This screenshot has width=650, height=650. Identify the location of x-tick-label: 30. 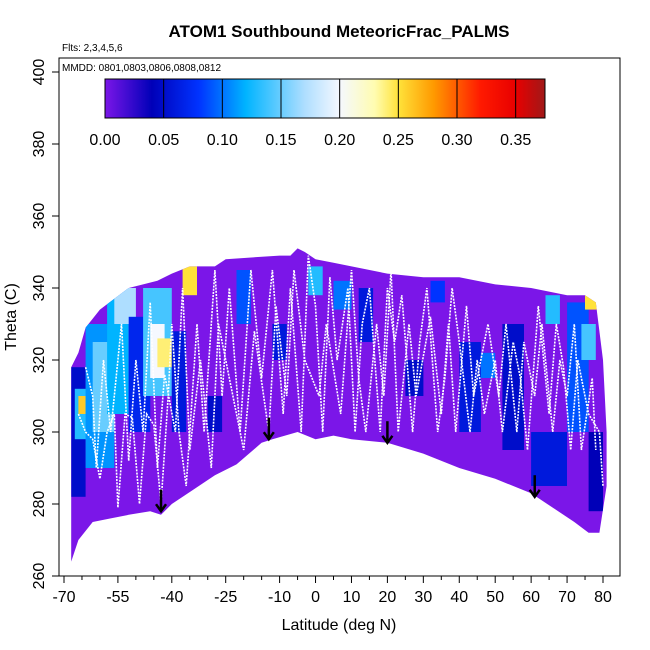
(423, 597).